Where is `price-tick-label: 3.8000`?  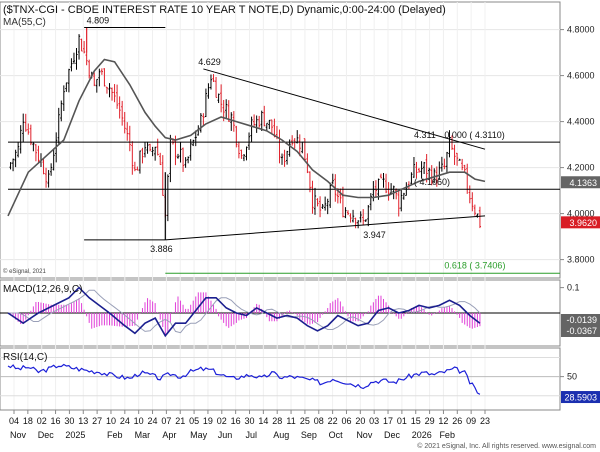 price-tick-label: 3.8000 is located at coordinates (581, 260).